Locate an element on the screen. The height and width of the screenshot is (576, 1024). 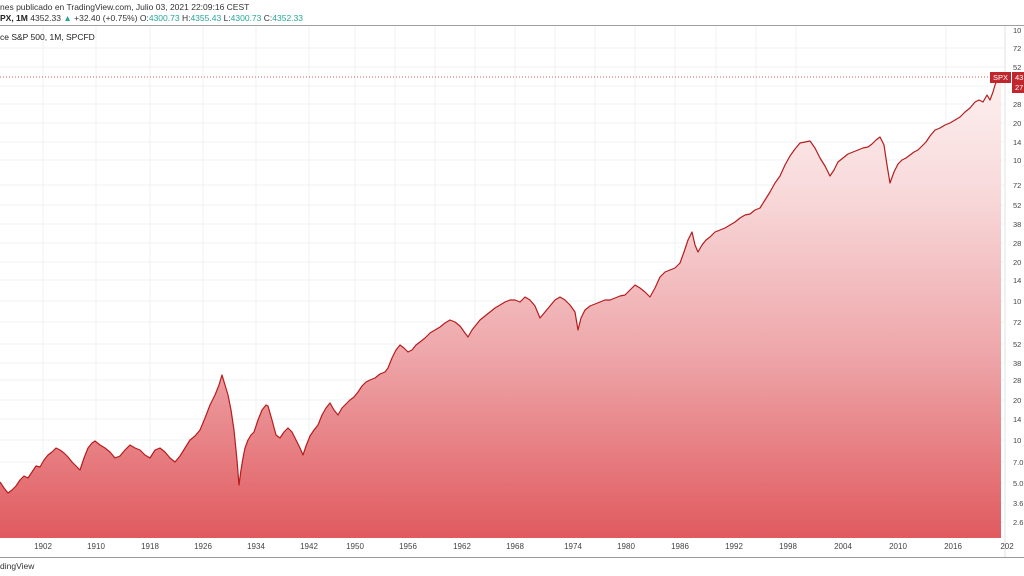
triangle-up-icon: ▲ is located at coordinates (67, 18).